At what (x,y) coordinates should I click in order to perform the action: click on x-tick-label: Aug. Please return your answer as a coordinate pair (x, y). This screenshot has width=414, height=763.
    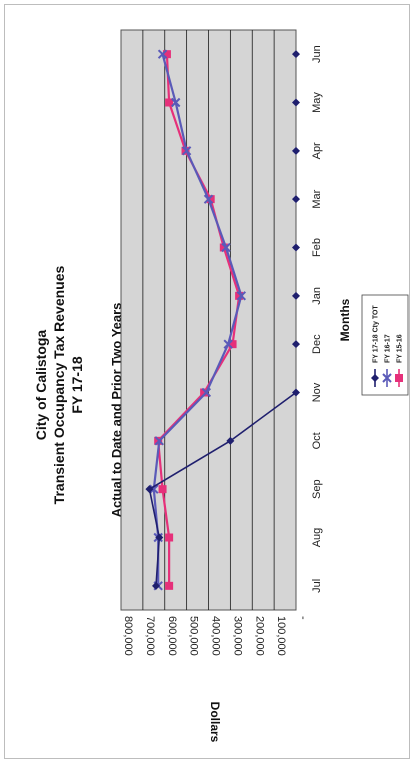
    Looking at the image, I should click on (317, 538).